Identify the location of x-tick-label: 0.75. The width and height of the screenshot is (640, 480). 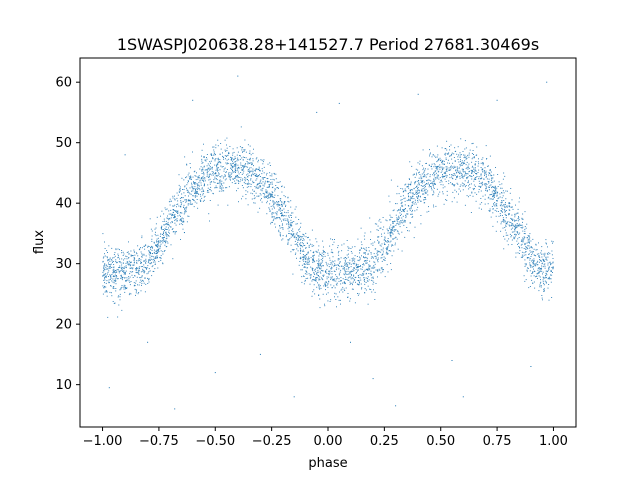
(497, 441).